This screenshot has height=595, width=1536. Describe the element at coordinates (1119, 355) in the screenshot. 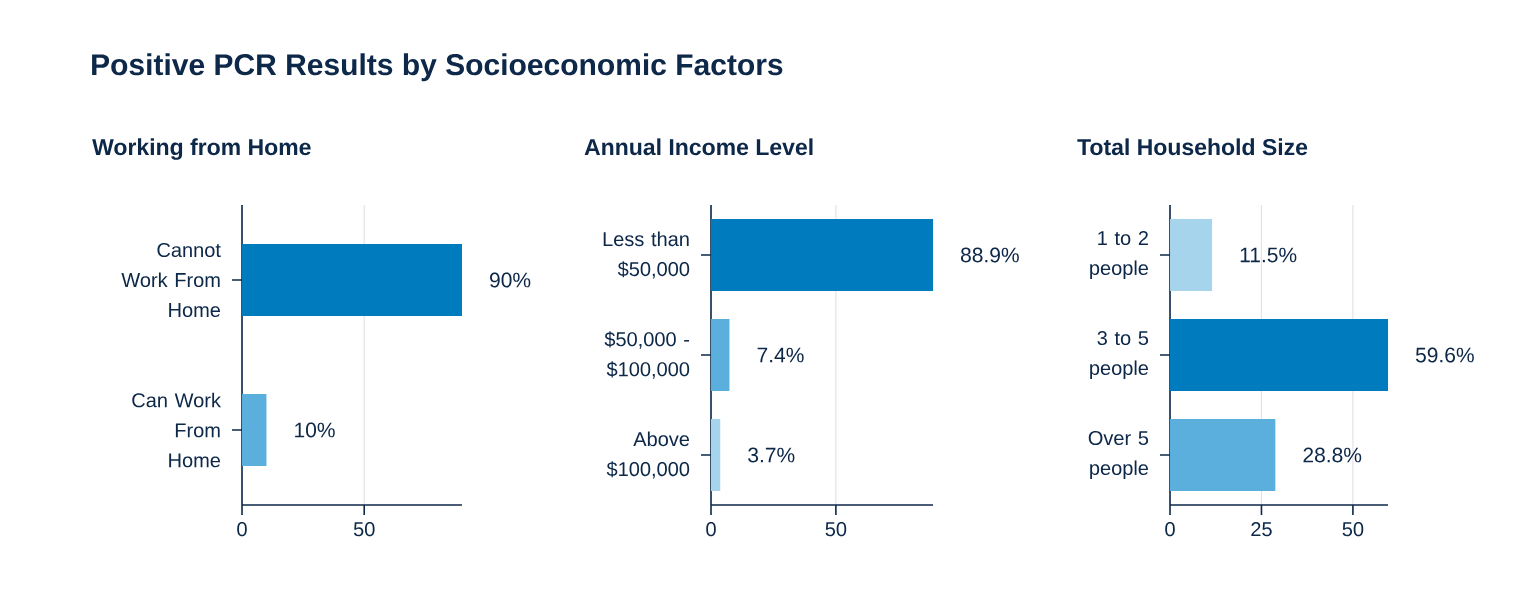

I see `y-tick-label: 3 to 5 people` at that location.